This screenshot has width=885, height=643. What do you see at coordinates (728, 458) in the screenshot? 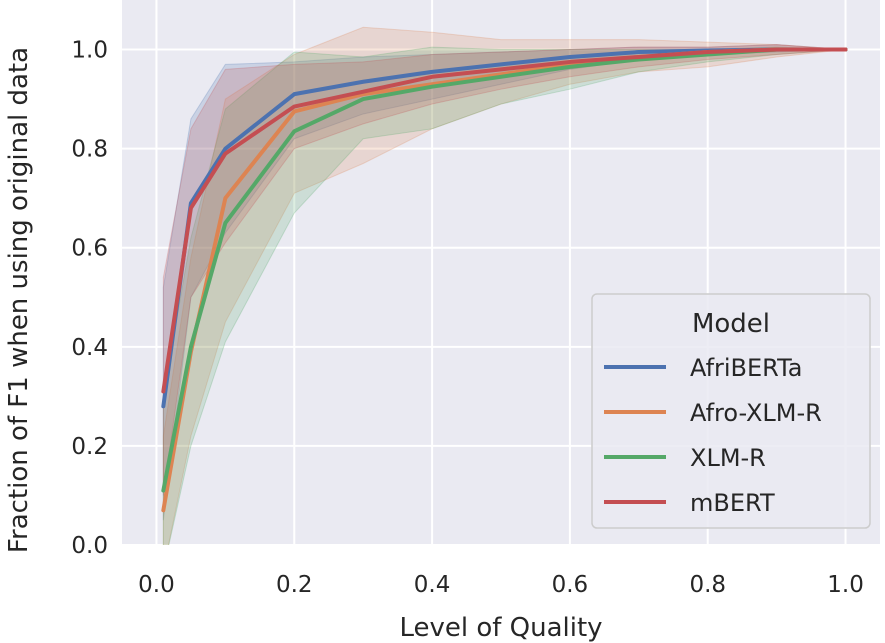
I see `legend-label: XLM-R` at bounding box center [728, 458].